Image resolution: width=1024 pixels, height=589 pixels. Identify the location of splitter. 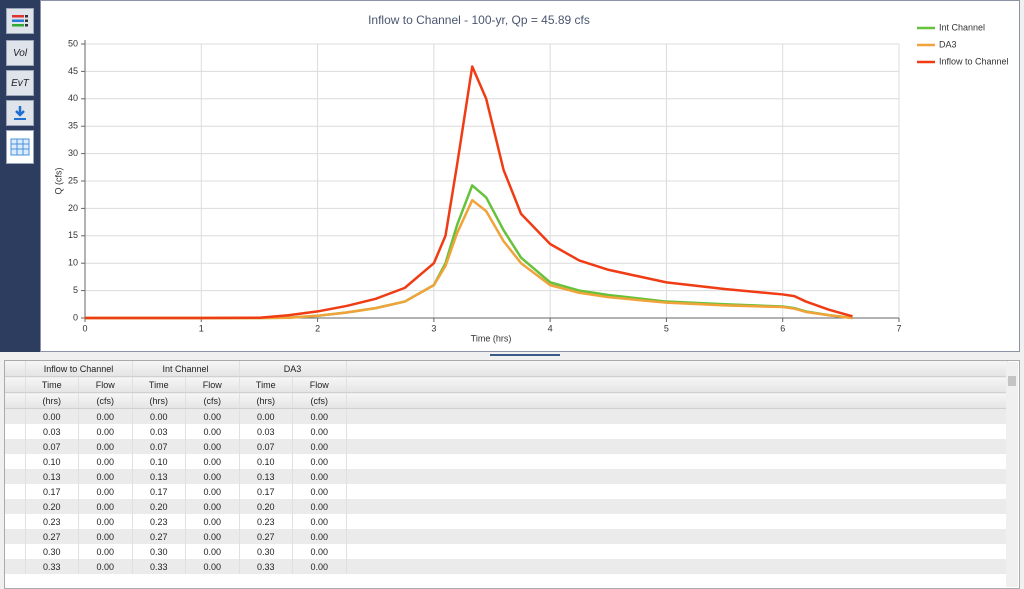
(525, 355).